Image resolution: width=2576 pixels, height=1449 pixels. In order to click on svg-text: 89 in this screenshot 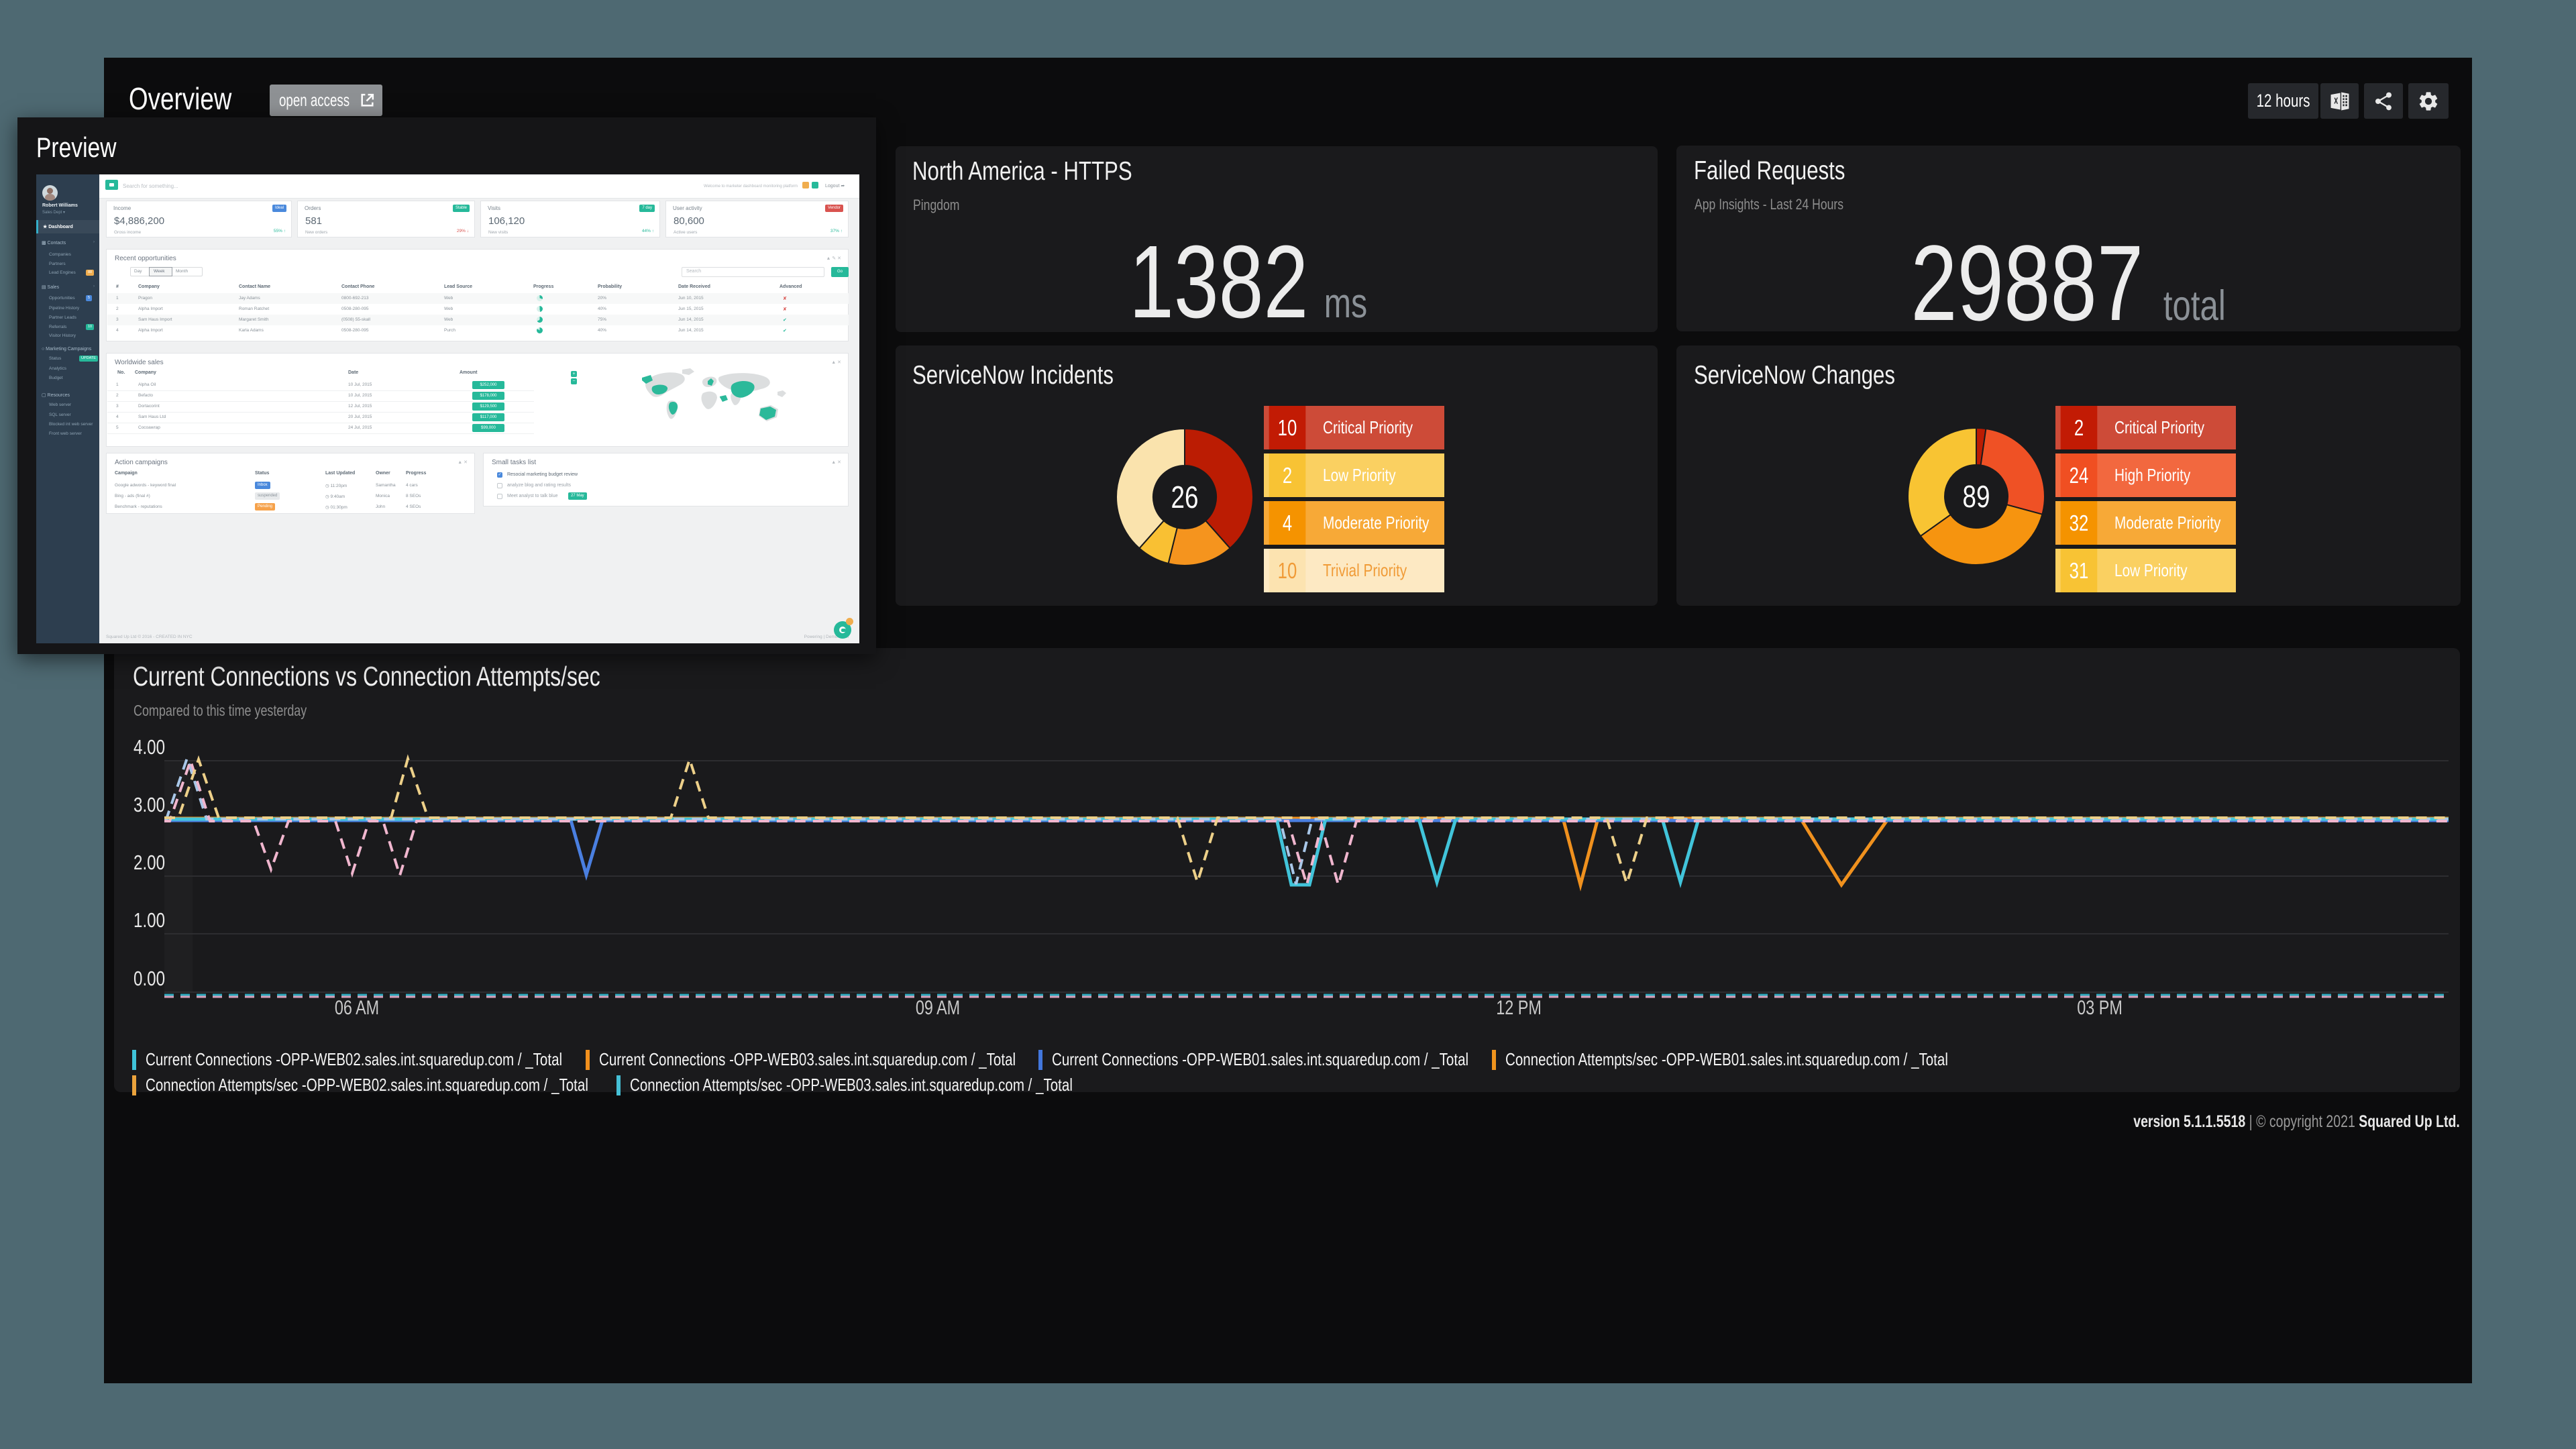, I will do `click(1976, 496)`.